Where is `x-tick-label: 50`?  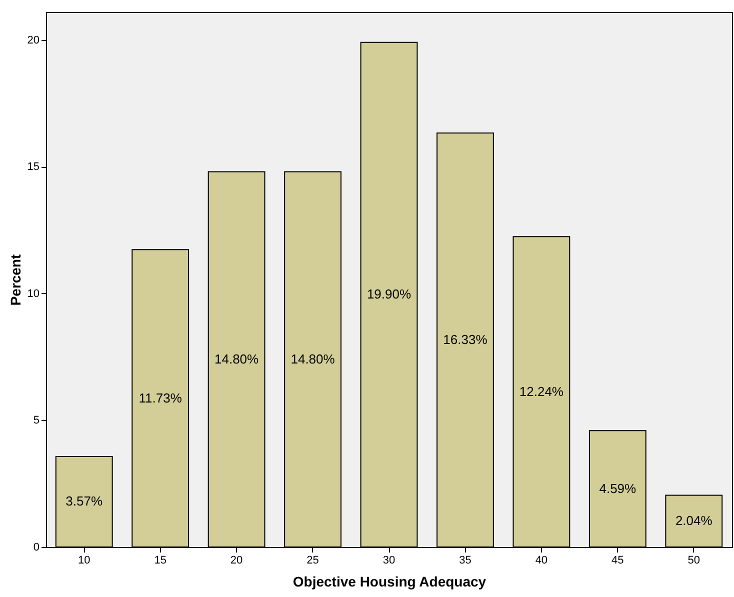
x-tick-label: 50 is located at coordinates (694, 560).